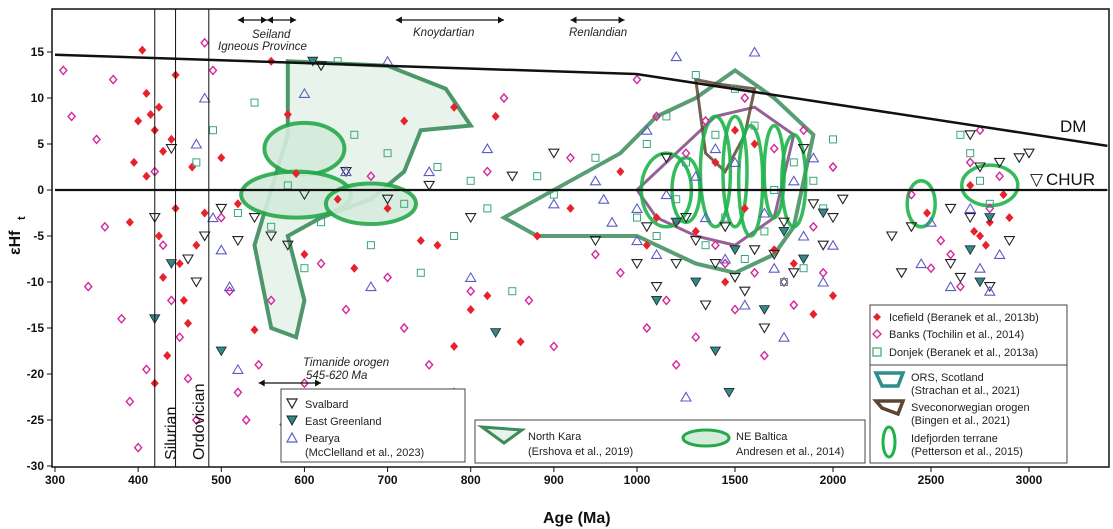  Describe the element at coordinates (36, 466) in the screenshot. I see `y-tick-label: -30` at that location.